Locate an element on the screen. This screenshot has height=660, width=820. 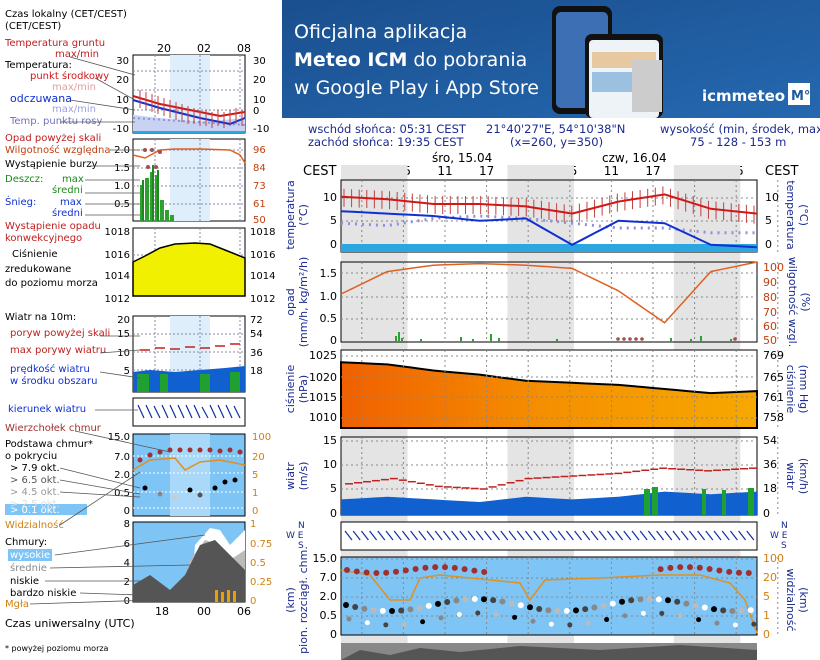
precip-tick-0: 0 is located at coordinates (333, 340).